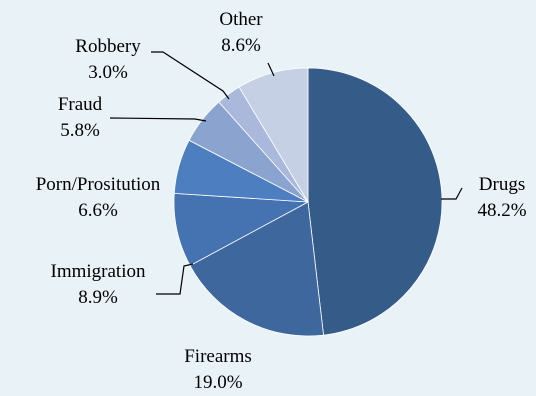  What do you see at coordinates (501, 210) in the screenshot?
I see `slice-value-label-drugs: 48.2%` at bounding box center [501, 210].